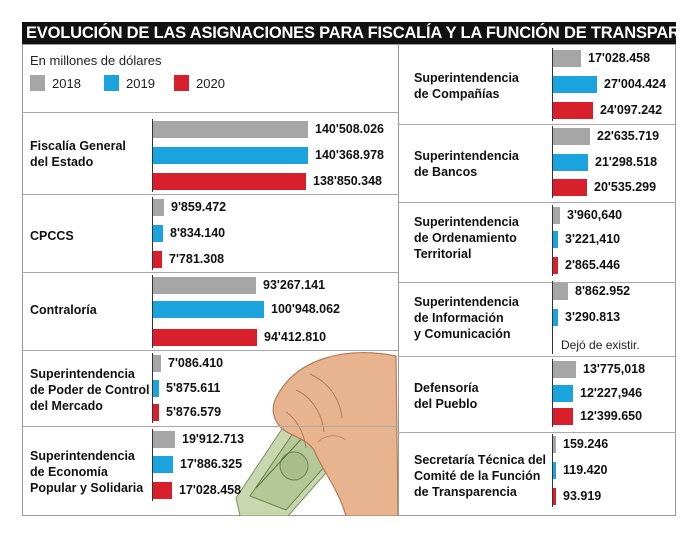 The width and height of the screenshot is (700, 544). What do you see at coordinates (628, 136) in the screenshot?
I see `data-label: 22'635.719` at bounding box center [628, 136].